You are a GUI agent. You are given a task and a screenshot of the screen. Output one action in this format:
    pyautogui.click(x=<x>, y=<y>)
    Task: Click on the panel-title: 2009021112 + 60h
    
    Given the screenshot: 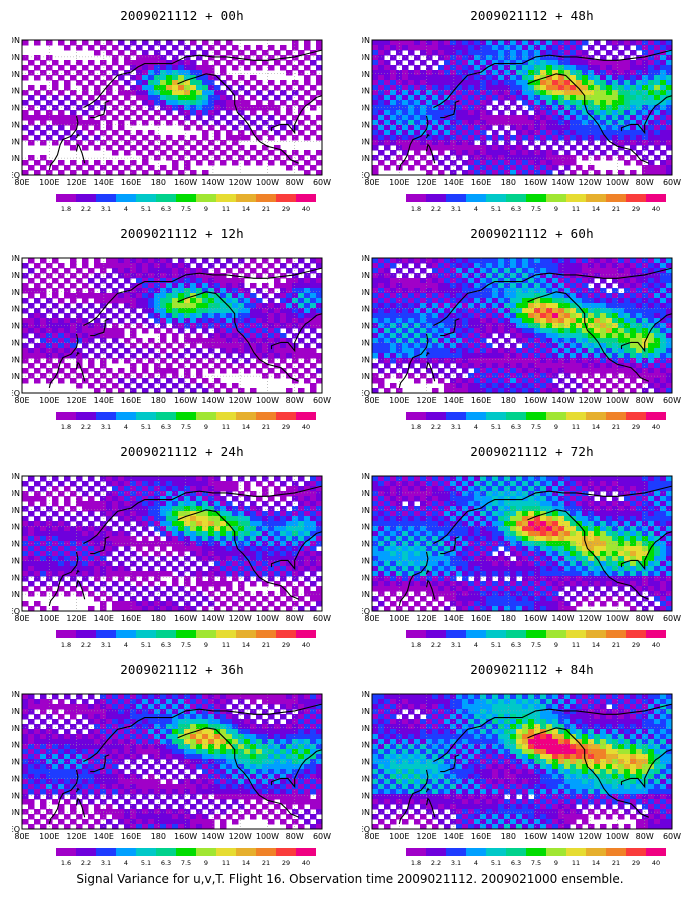 What is the action you would take?
    pyautogui.click(x=532, y=233)
    